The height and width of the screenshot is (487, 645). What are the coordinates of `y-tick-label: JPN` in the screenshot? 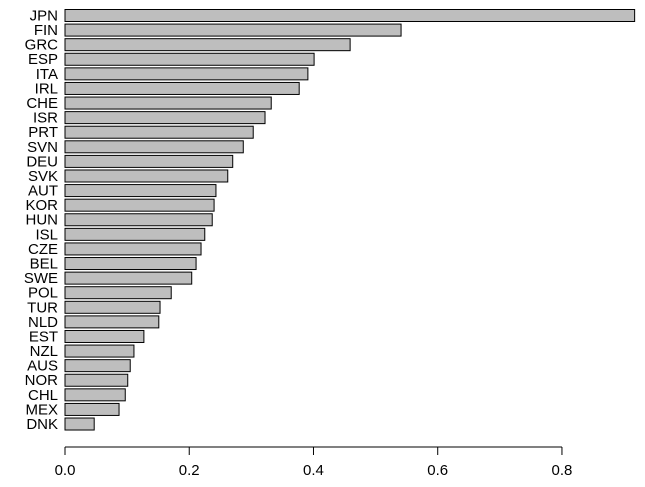 It's located at (44, 15).